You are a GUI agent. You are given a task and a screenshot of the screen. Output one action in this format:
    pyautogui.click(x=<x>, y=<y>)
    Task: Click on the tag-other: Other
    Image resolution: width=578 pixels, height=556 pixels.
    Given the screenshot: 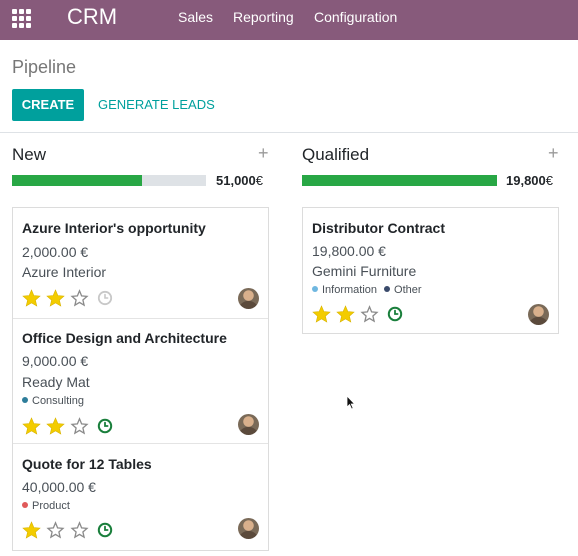 What is the action you would take?
    pyautogui.click(x=403, y=290)
    